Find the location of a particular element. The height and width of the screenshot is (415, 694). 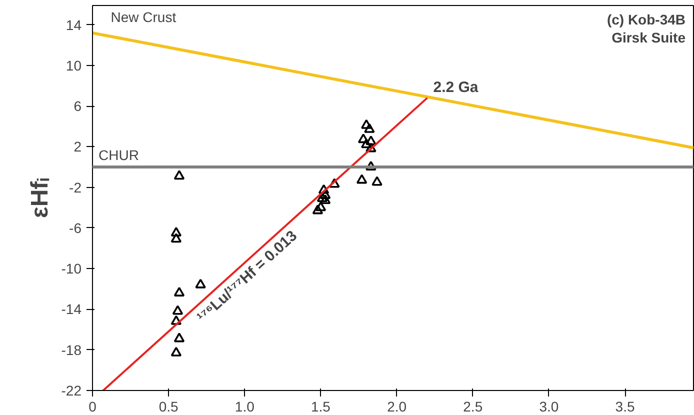

y-tick-label: -10 is located at coordinates (71, 268).